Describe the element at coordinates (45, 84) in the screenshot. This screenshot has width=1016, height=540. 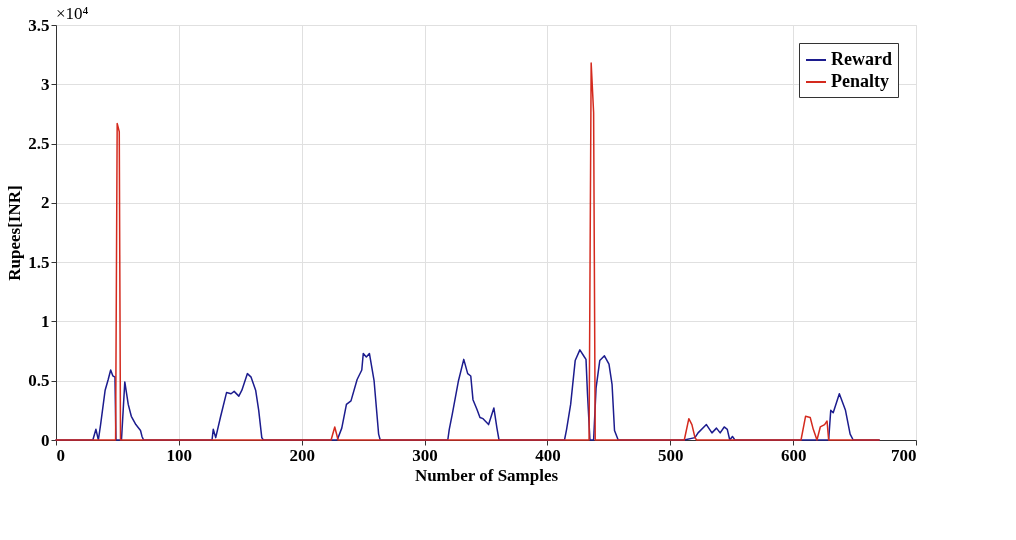
I see `y-tick-label: 3` at that location.